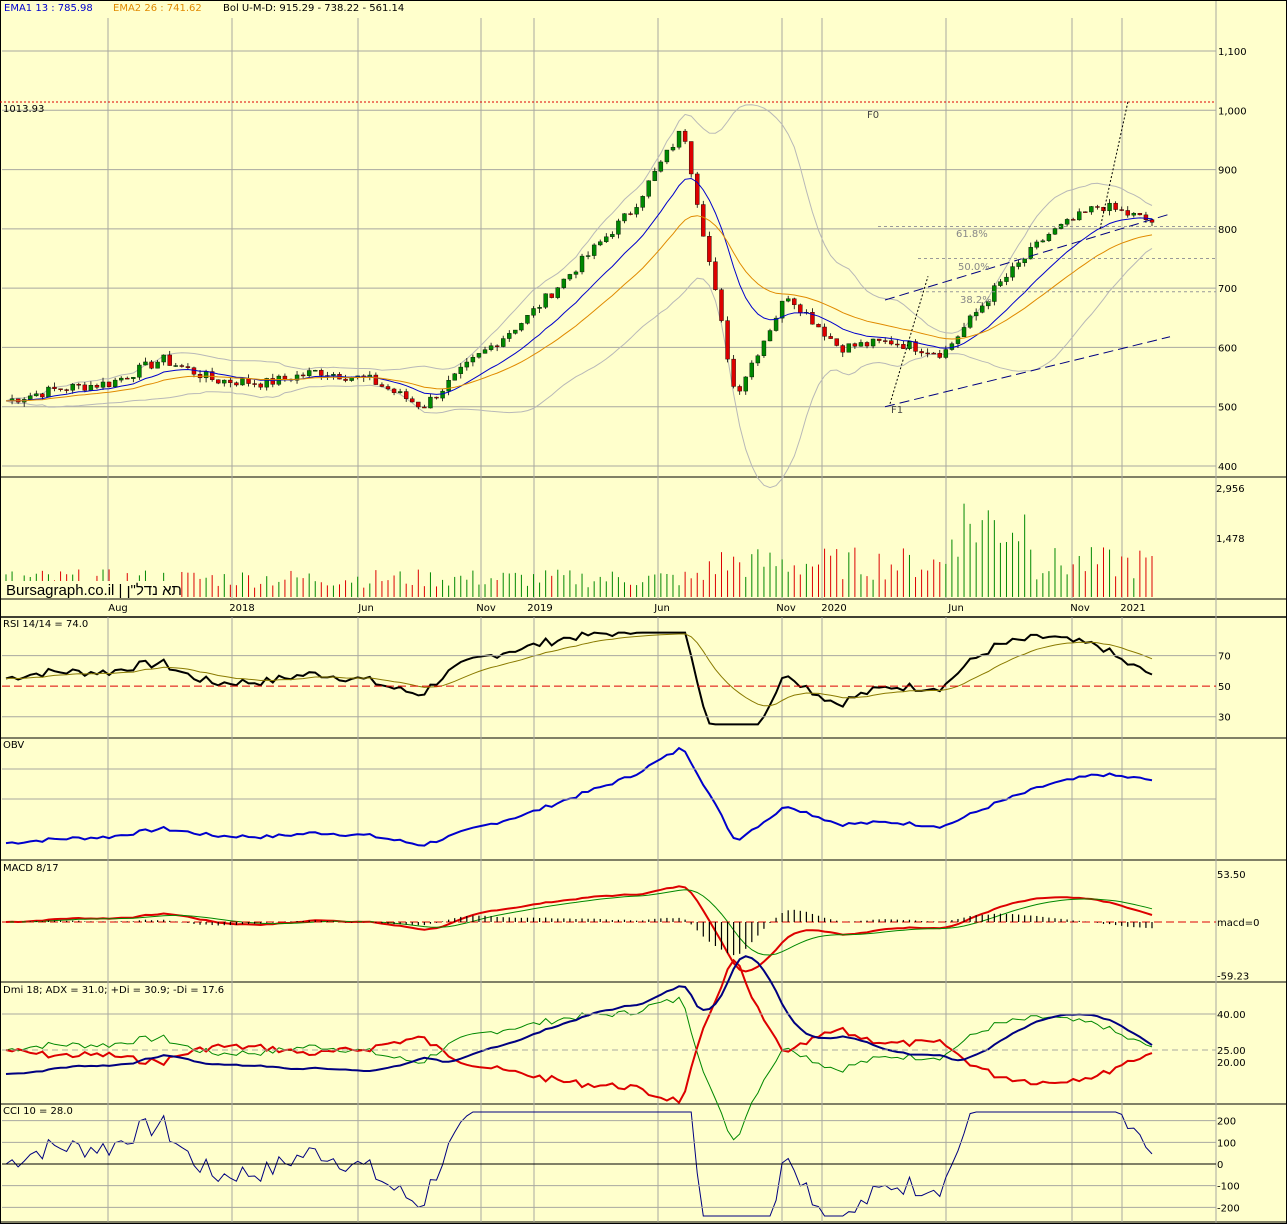 This screenshot has height=1224, width=1287. What do you see at coordinates (1220, 1165) in the screenshot?
I see `cci-tick-label: 0` at bounding box center [1220, 1165].